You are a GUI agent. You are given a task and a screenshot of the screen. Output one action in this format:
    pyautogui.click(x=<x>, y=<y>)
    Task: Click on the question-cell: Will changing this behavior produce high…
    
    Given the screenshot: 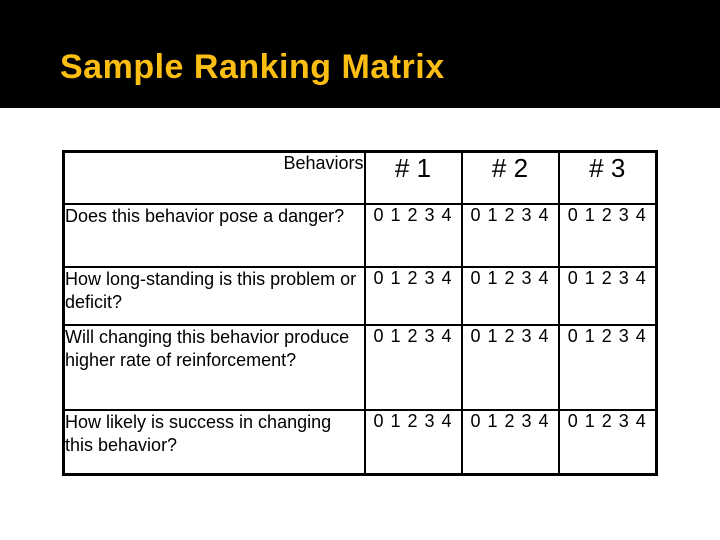 What is the action you would take?
    pyautogui.click(x=214, y=367)
    